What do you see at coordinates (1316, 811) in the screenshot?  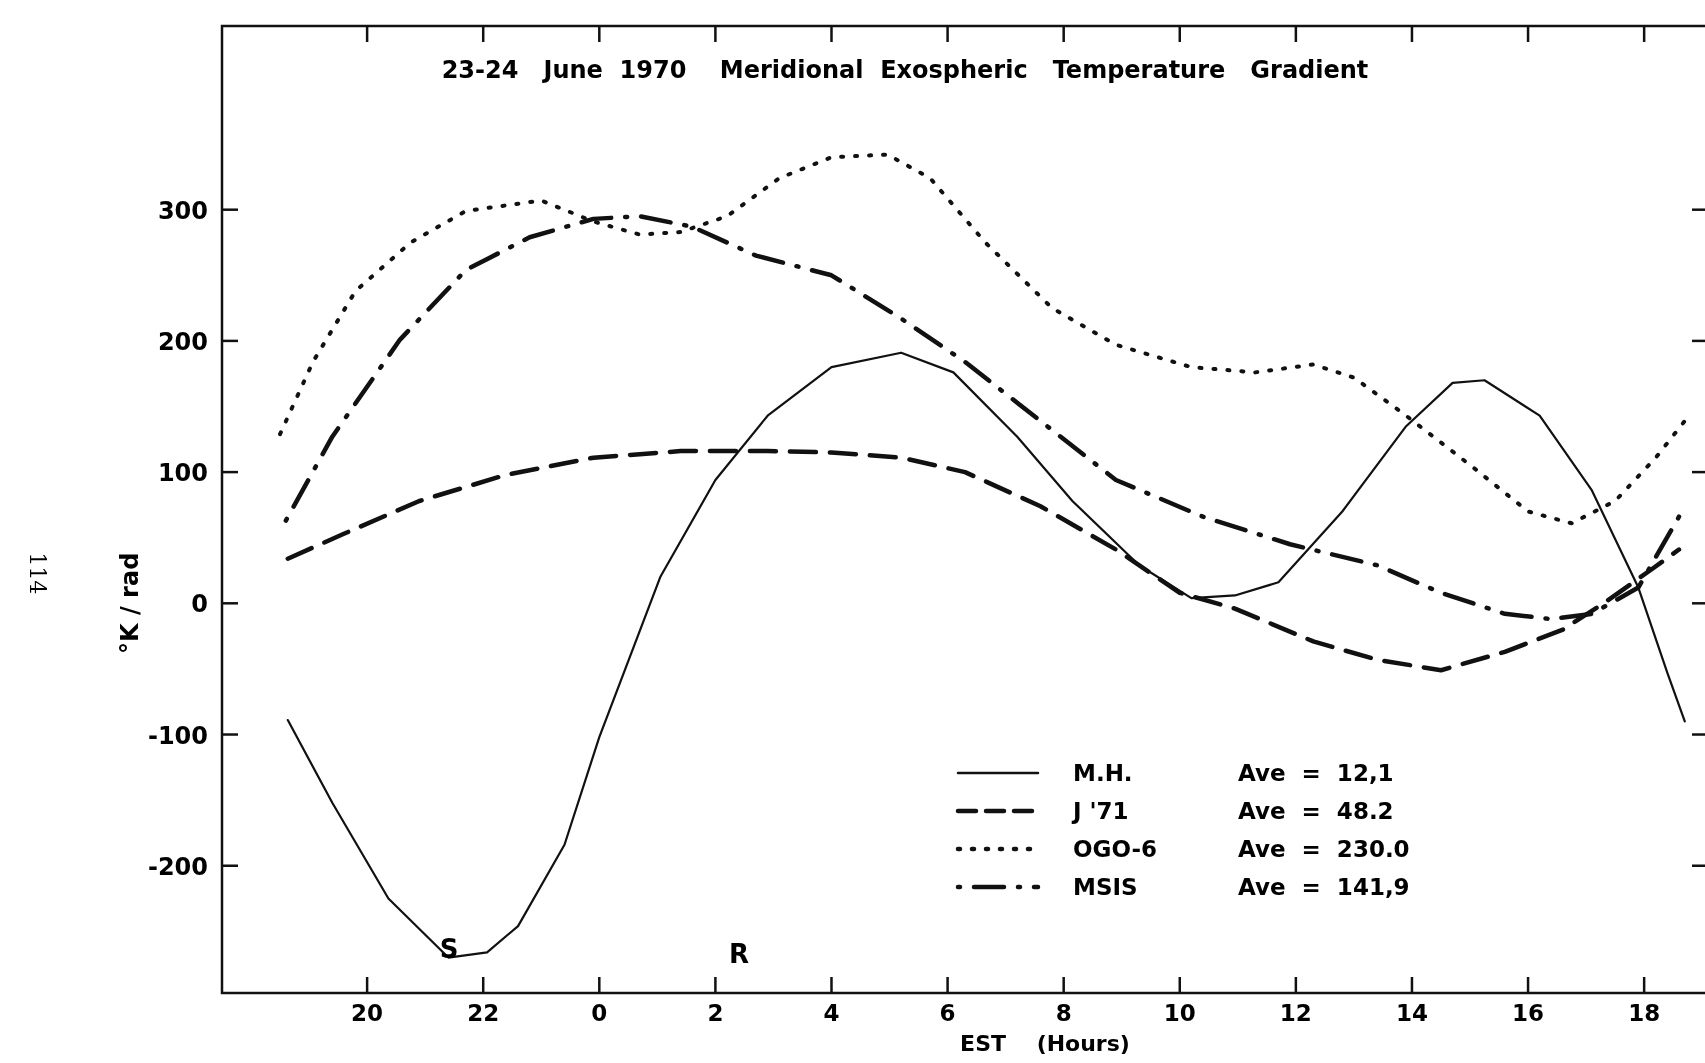 I see `annotation: Ave = 48.2` at bounding box center [1316, 811].